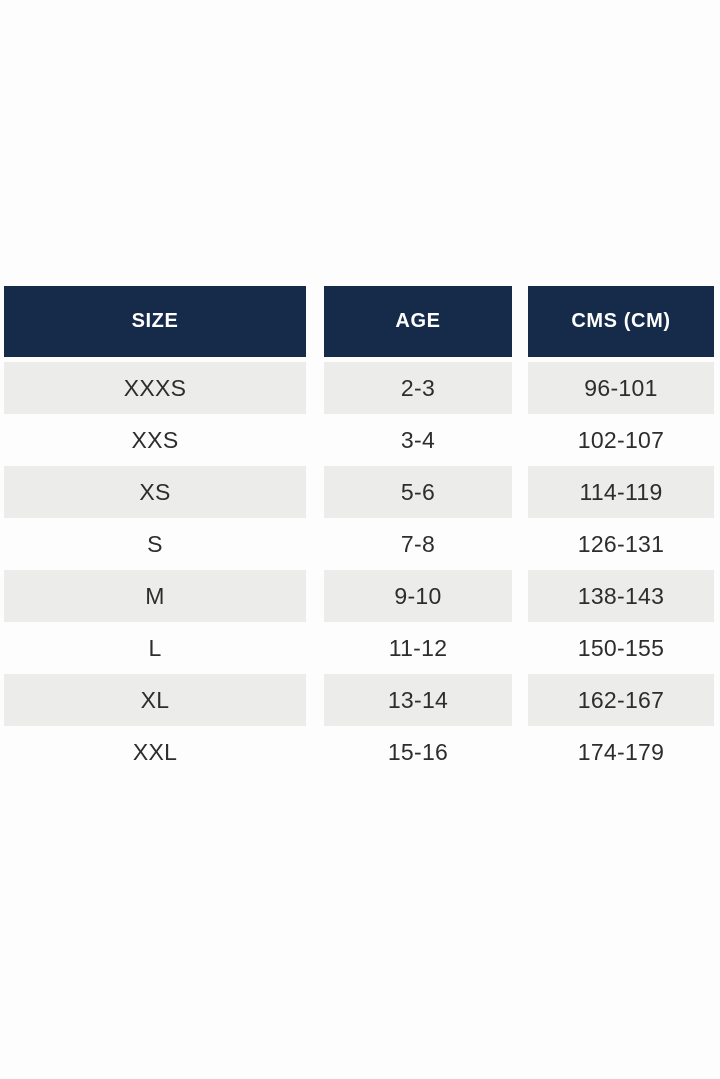 This screenshot has width=720, height=1079. What do you see at coordinates (155, 648) in the screenshot?
I see `size-cell: L` at bounding box center [155, 648].